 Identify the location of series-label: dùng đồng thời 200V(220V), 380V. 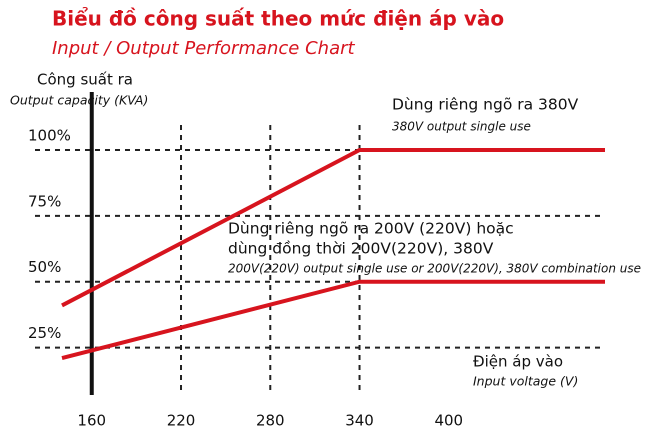
(361, 249).